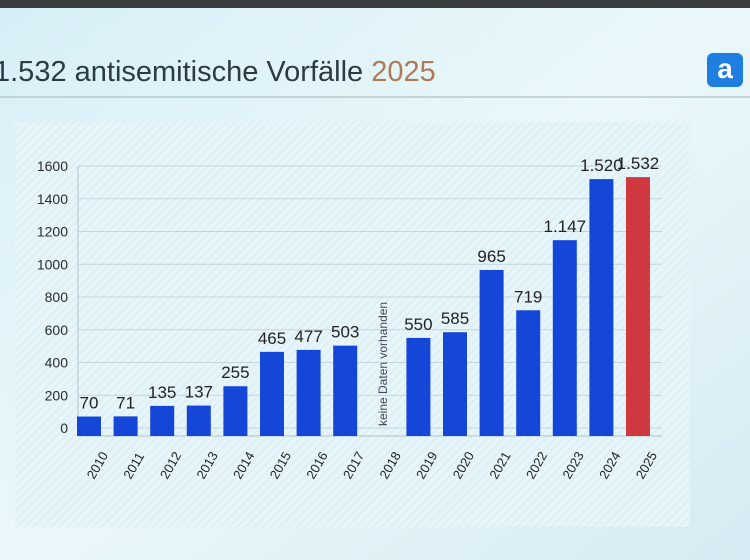 Image resolution: width=750 pixels, height=560 pixels. Describe the element at coordinates (182, 72) in the screenshot. I see `title-text: 1.532 antisemitische Vorfälle` at that location.